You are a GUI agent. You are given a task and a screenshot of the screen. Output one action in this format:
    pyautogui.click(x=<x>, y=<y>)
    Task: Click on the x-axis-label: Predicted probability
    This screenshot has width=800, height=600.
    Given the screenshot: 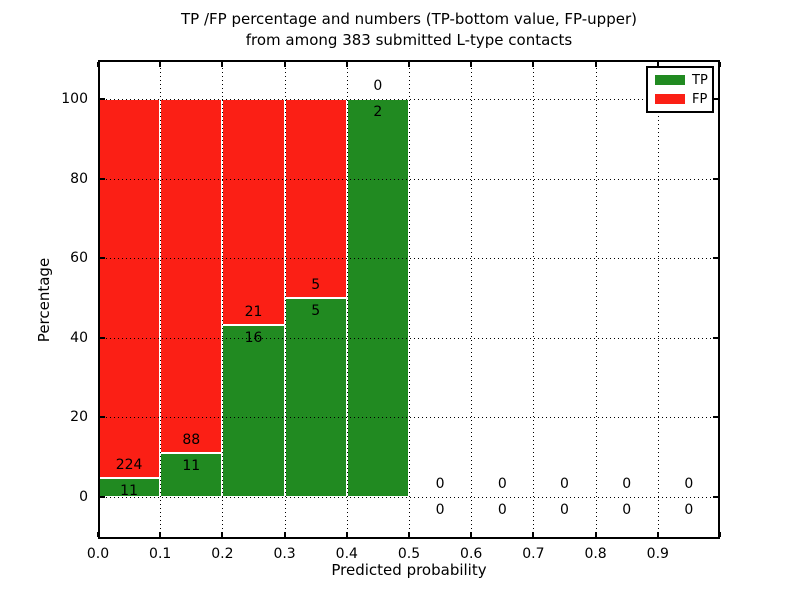 What is the action you would take?
    pyautogui.click(x=409, y=570)
    